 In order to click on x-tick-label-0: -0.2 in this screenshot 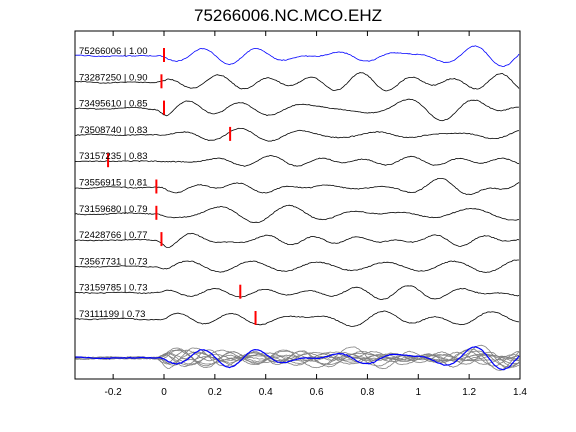, I will do `click(114, 392)`.